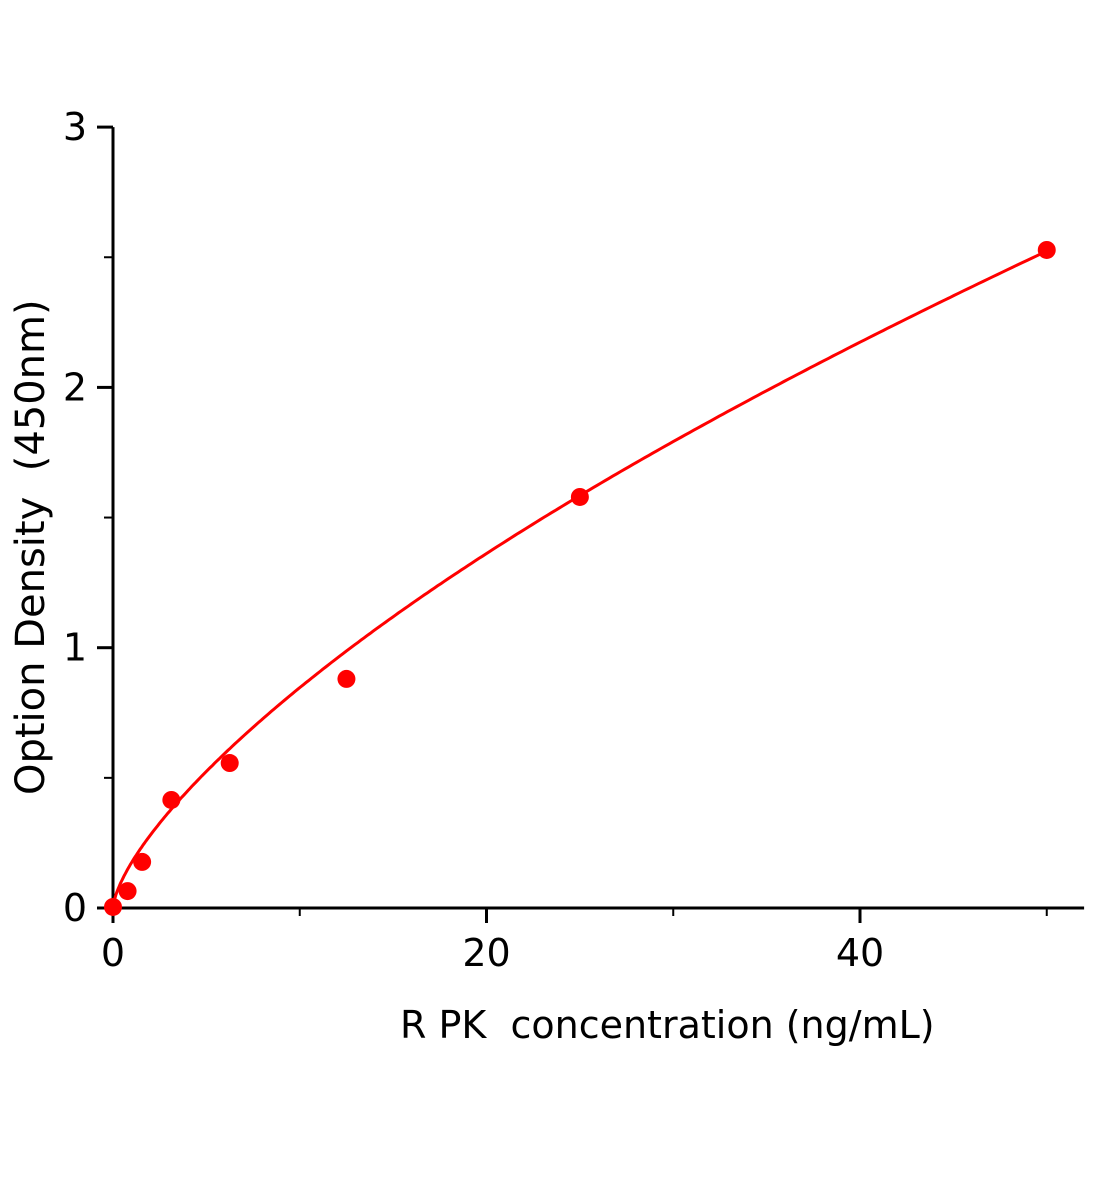 The width and height of the screenshot is (1104, 1200). What do you see at coordinates (486, 953) in the screenshot?
I see `x-tick-label: 20` at bounding box center [486, 953].